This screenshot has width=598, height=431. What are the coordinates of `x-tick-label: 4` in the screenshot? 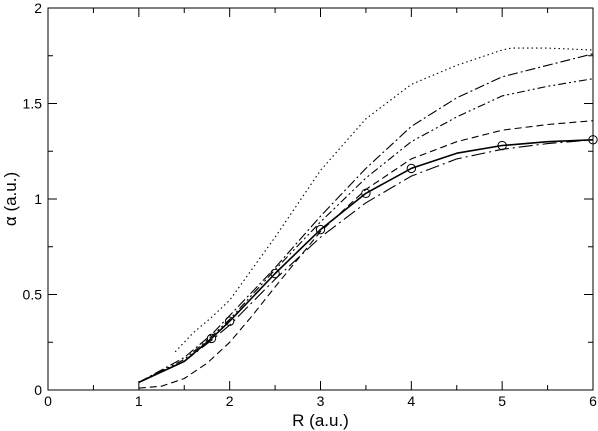 It's located at (411, 401).